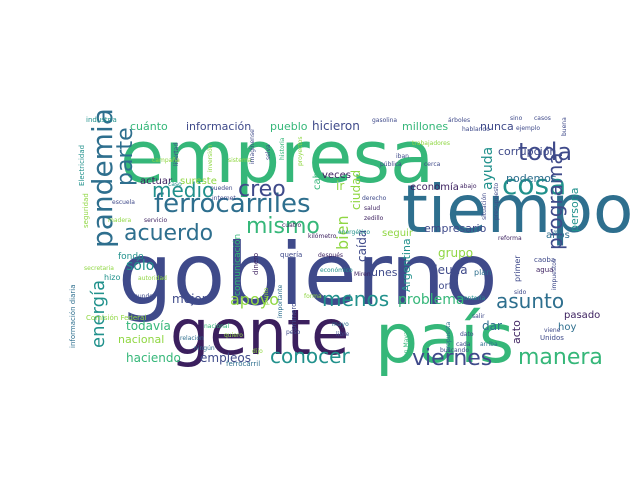 This screenshot has width=640, height=480. I want to click on cloud-word: sólo, so click(140, 266).